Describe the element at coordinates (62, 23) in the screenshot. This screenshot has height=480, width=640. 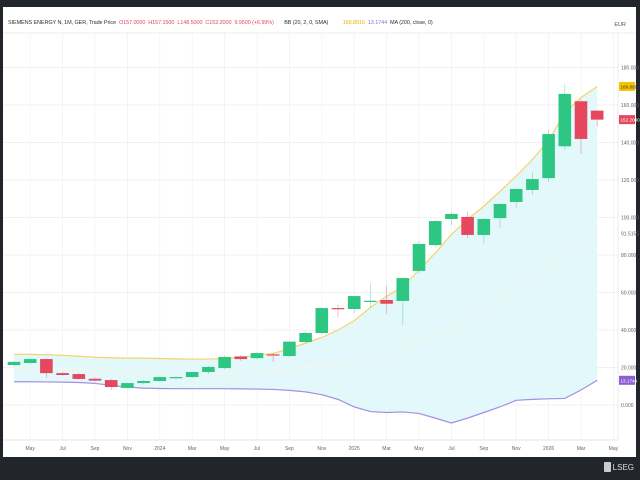
I see `instrument-label: SIEMENS ENERGY N, 1M, GER, Trade Price` at that location.